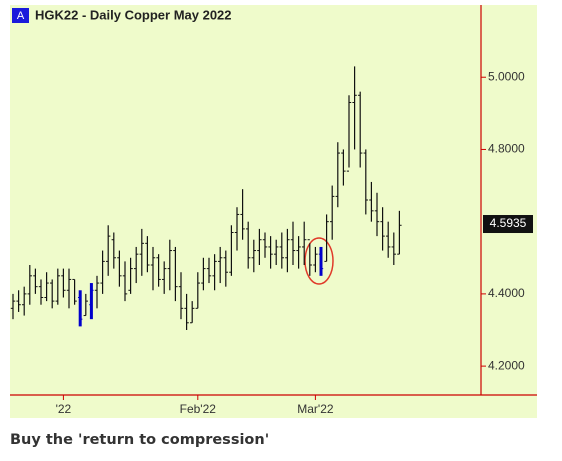 Image resolution: width=562 pixels, height=461 pixels. I want to click on y-tick-label: 5.0000, so click(506, 76).